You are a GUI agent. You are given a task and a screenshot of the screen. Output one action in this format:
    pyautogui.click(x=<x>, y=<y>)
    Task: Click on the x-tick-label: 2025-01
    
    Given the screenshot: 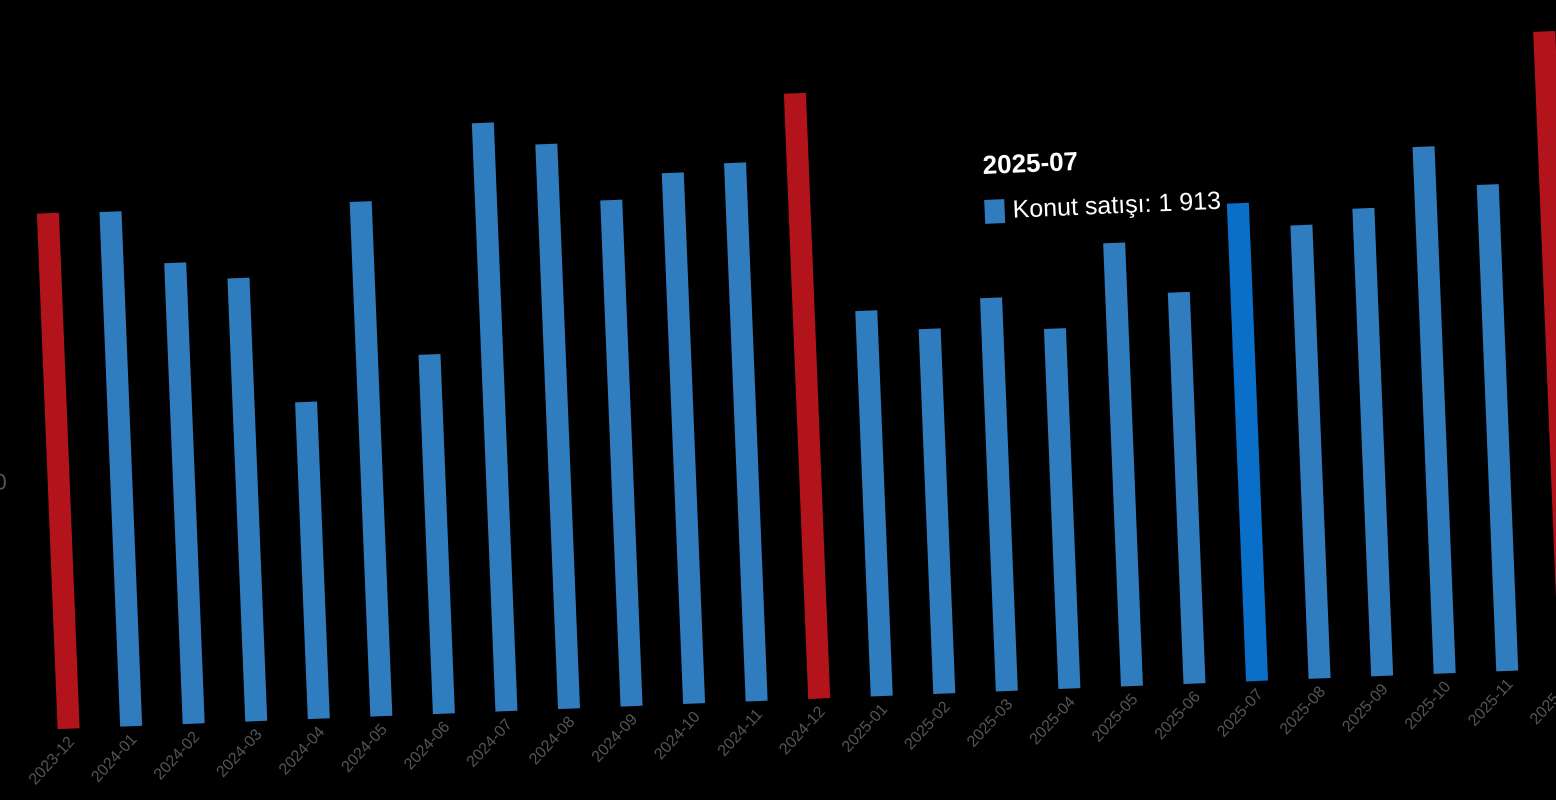 What is the action you would take?
    pyautogui.click(x=865, y=728)
    